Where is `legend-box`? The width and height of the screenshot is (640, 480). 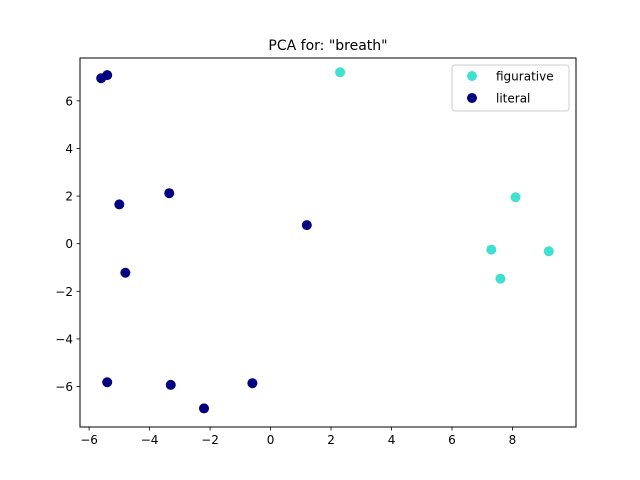 legend-box is located at coordinates (510, 88).